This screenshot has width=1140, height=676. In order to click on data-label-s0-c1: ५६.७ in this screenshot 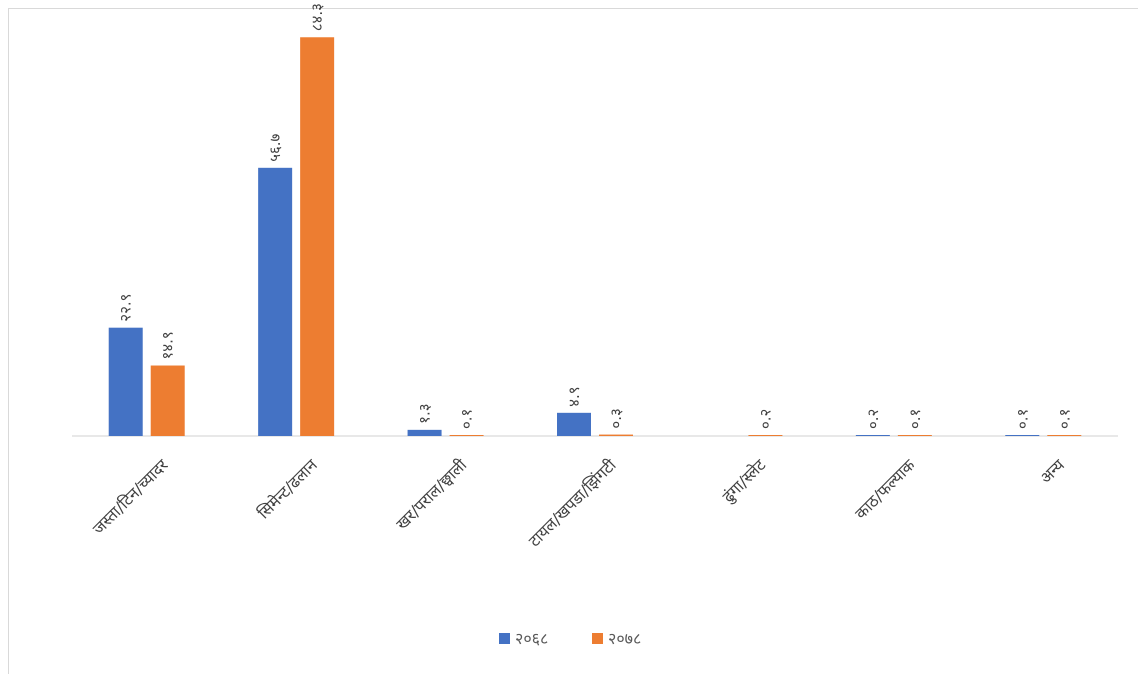, I will do `click(275, 147)`.